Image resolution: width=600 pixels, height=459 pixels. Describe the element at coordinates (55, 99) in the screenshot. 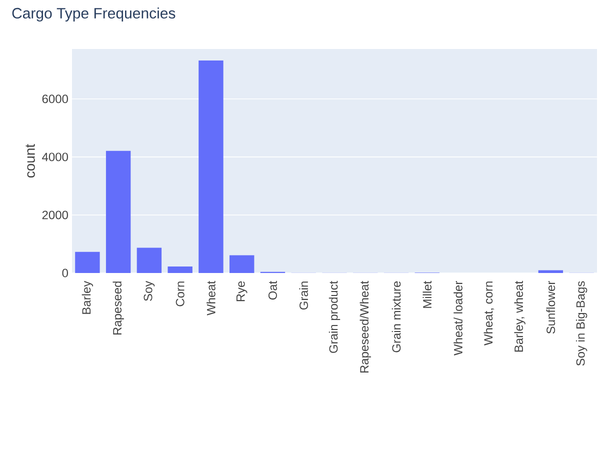

I see `y-tick-label: 6000` at that location.